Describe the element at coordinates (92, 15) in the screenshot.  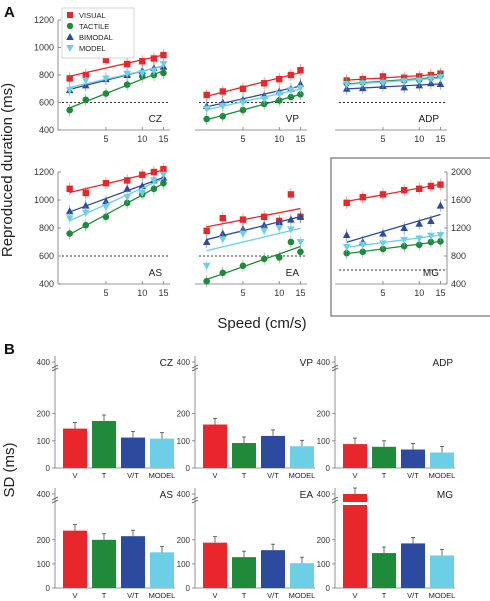
I see `legend-label-visual: VISUAL` at that location.